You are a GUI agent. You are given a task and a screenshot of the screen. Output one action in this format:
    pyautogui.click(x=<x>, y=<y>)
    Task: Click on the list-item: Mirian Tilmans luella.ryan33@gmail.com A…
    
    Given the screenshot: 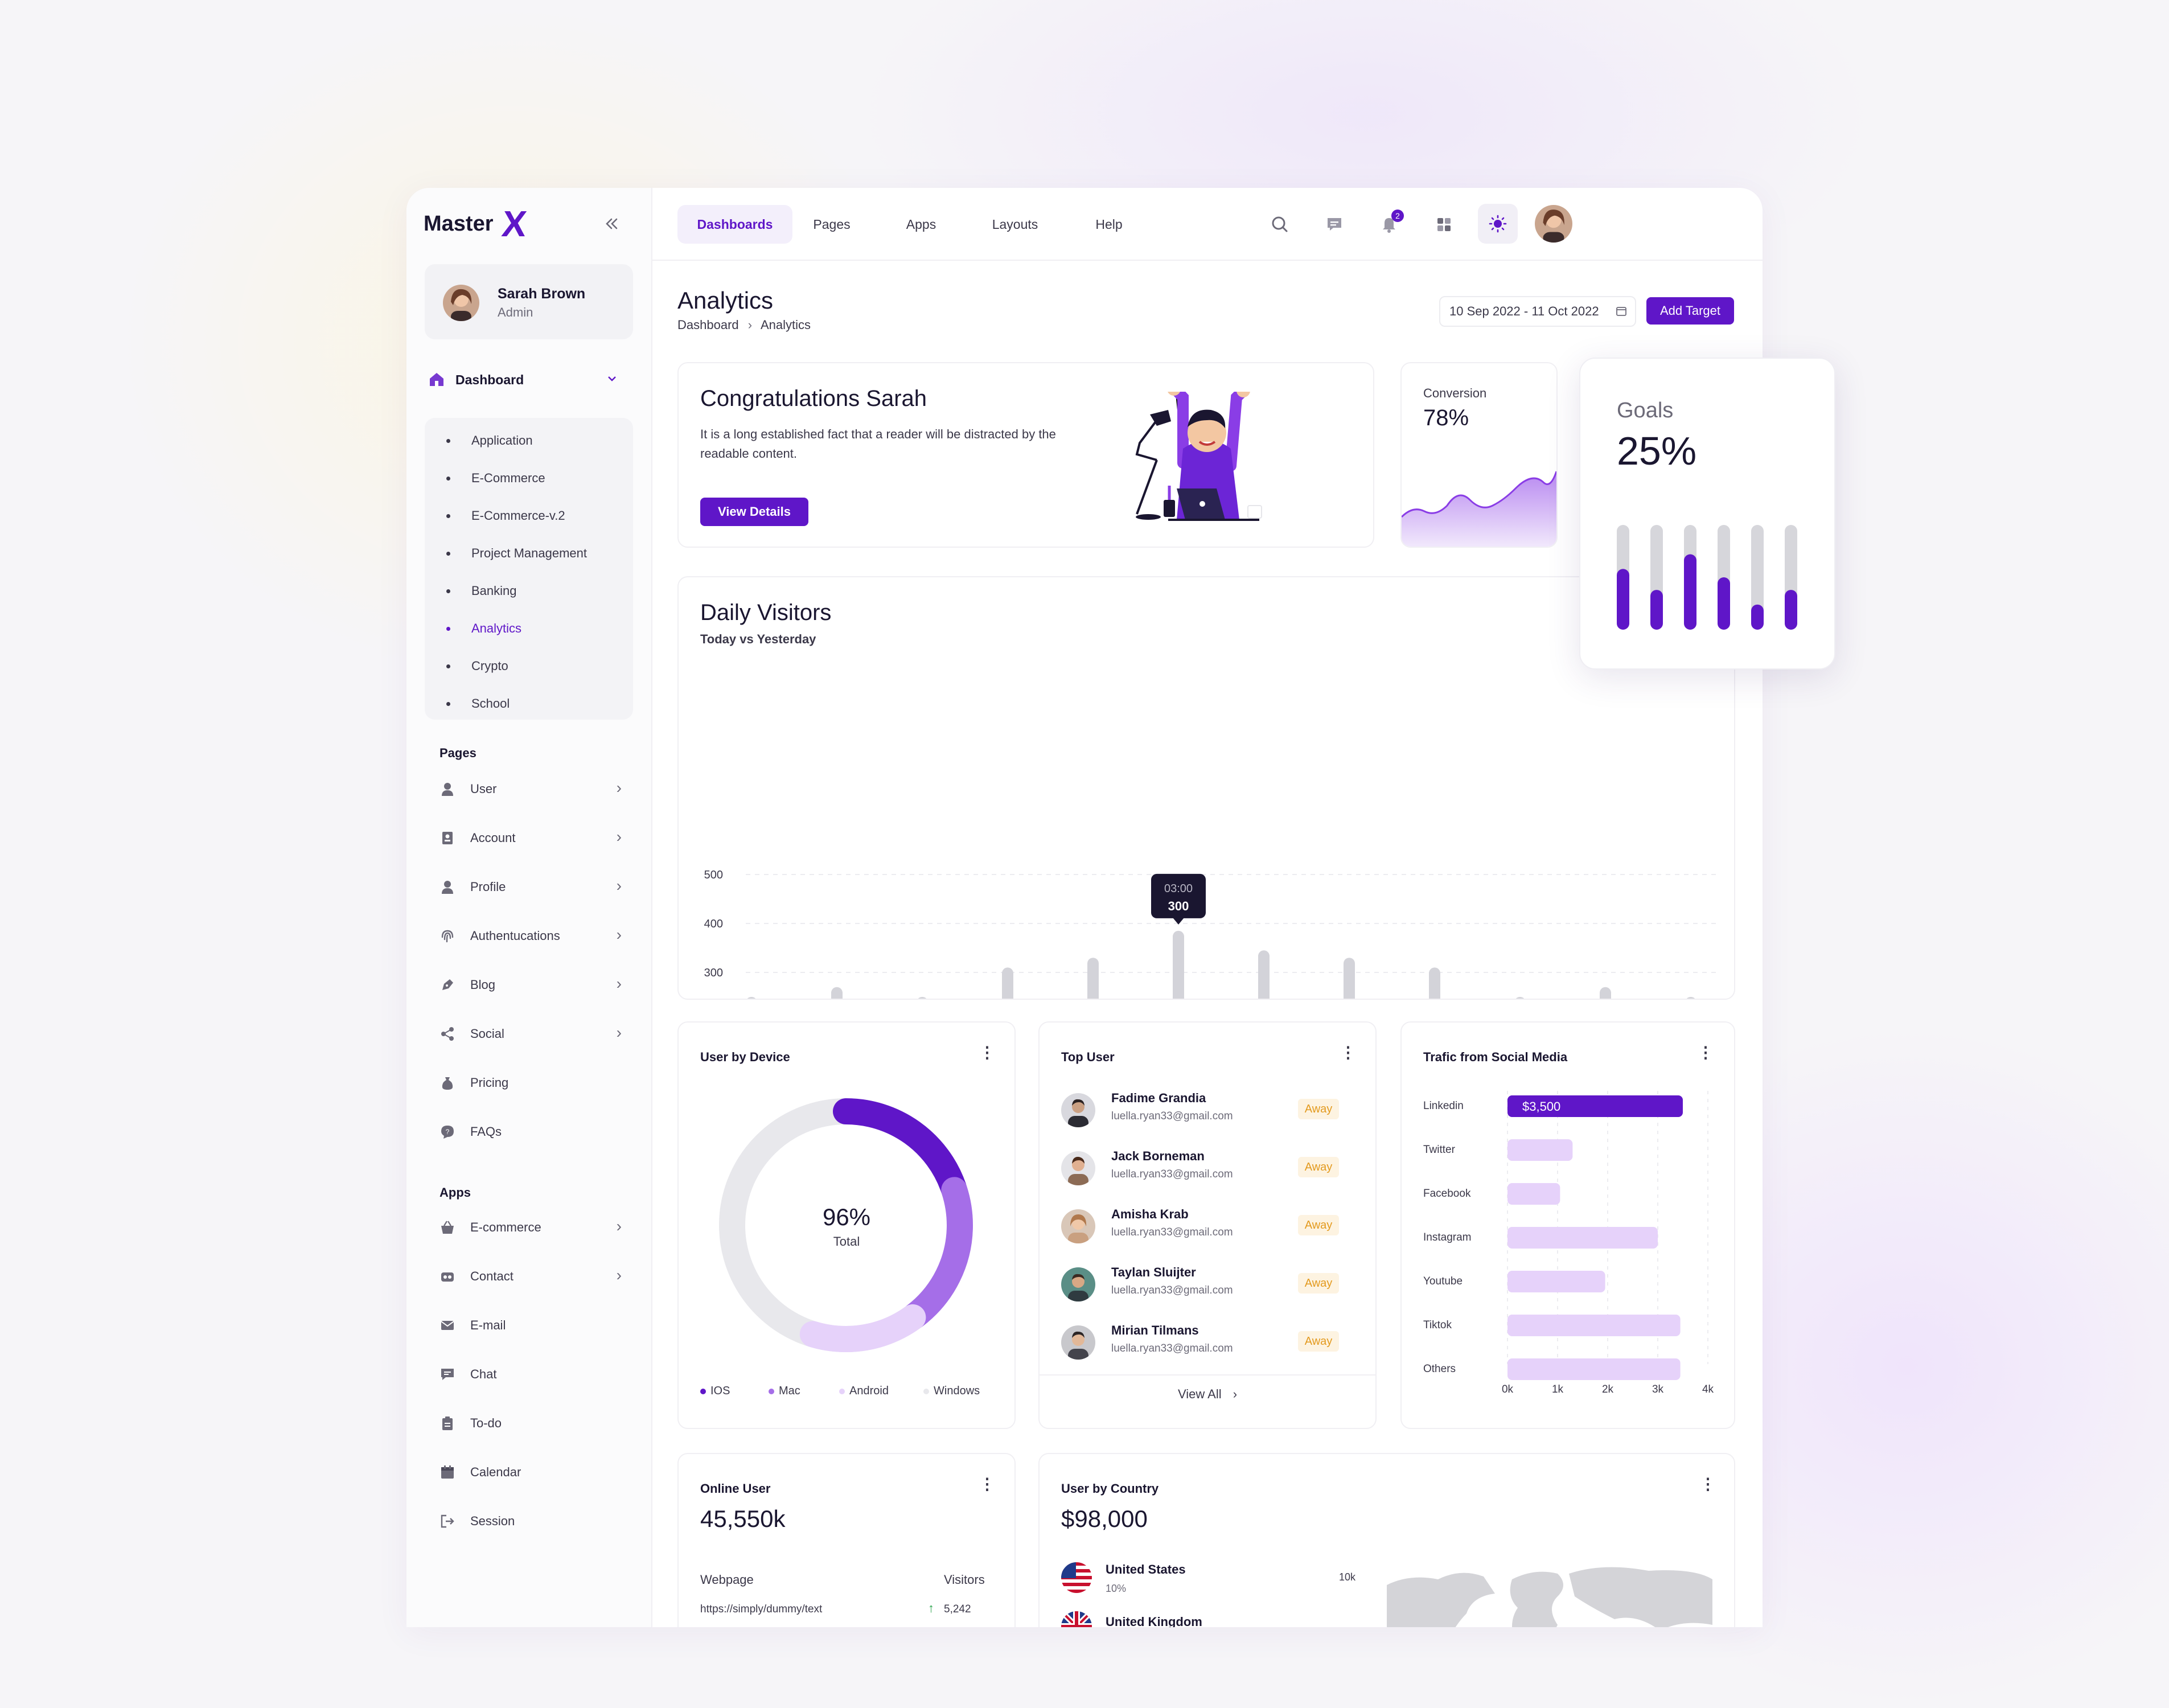 What is the action you would take?
    pyautogui.click(x=1207, y=1346)
    